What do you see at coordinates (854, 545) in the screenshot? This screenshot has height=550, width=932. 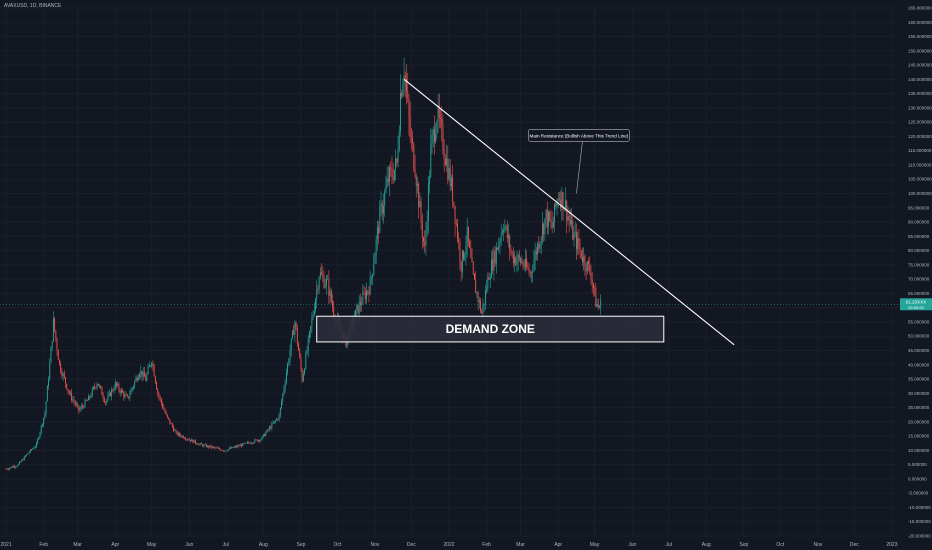 I see `x-tick-label: Dec` at bounding box center [854, 545].